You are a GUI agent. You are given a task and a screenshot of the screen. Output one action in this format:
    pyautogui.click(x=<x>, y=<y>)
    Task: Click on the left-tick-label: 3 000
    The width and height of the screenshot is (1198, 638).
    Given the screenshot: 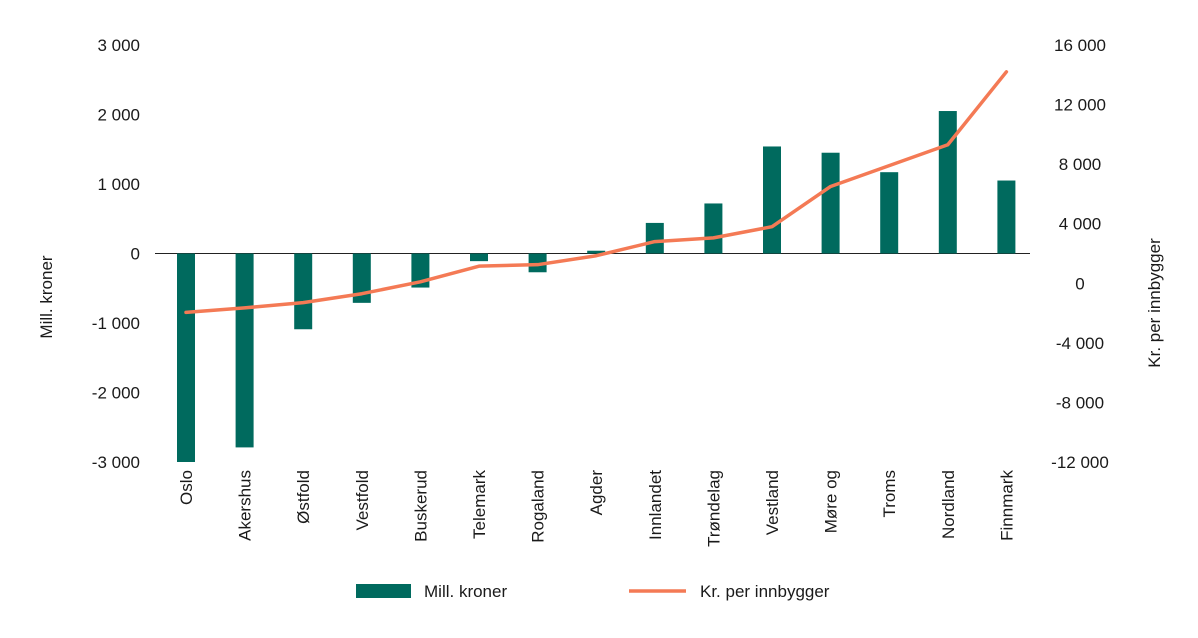 What is the action you would take?
    pyautogui.click(x=118, y=45)
    